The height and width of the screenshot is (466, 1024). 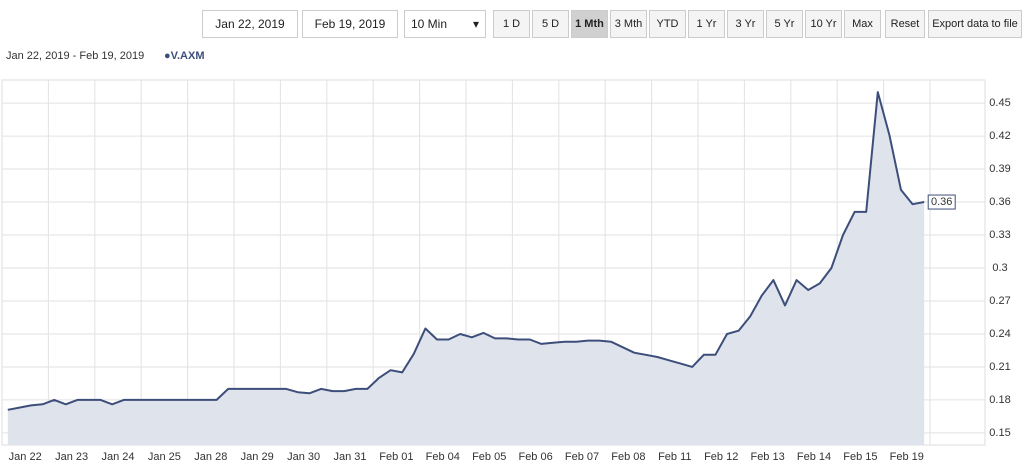 What do you see at coordinates (706, 24) in the screenshot?
I see `range-button: 1 Yr` at bounding box center [706, 24].